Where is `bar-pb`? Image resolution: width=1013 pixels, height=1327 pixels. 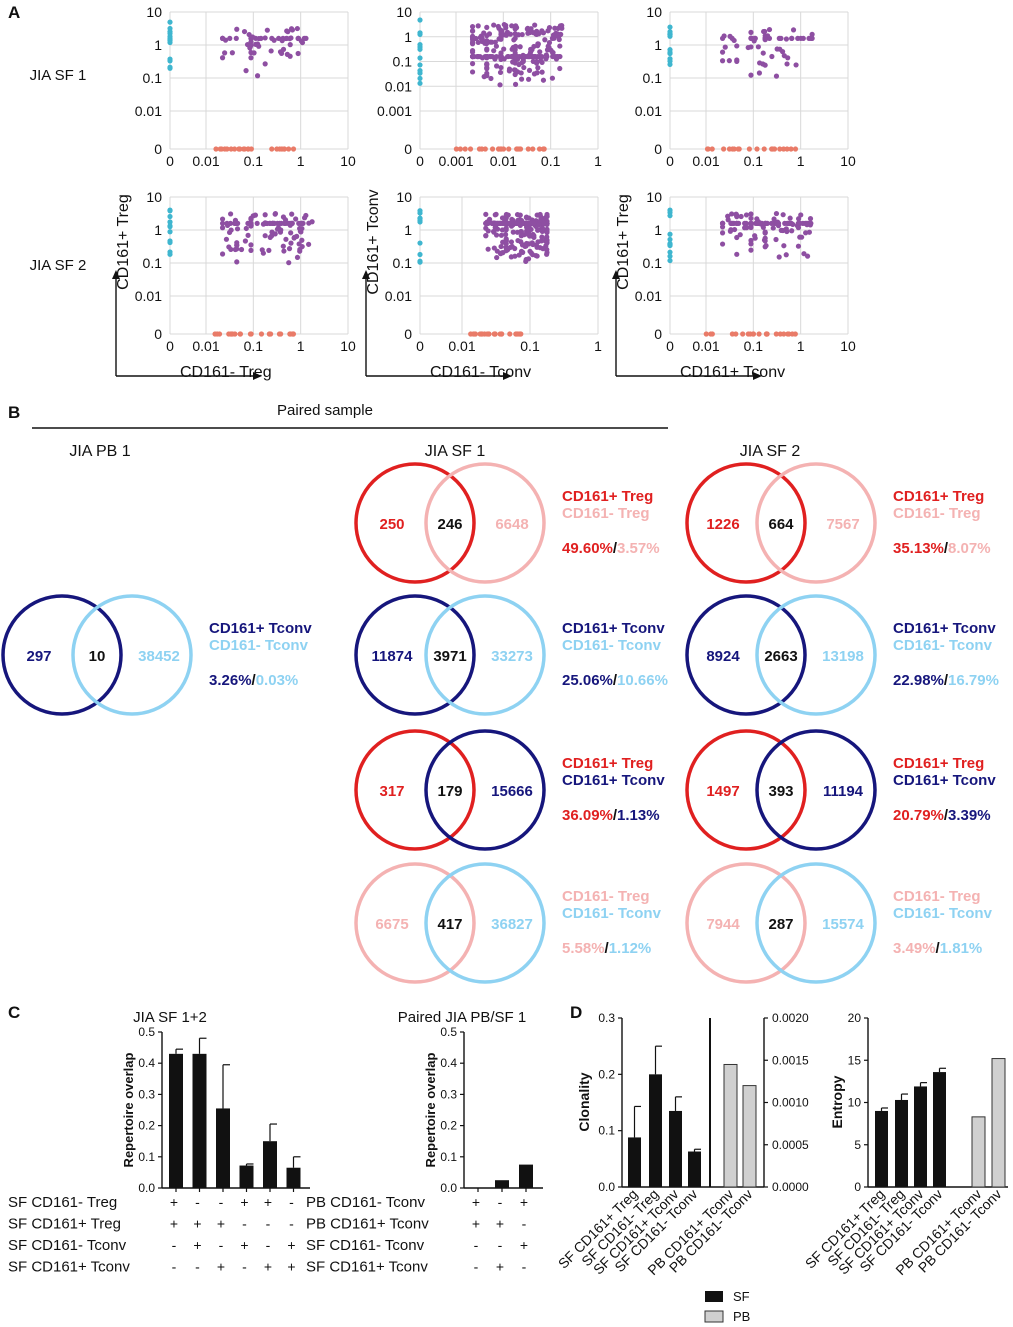
bar-pb is located at coordinates (749, 1136).